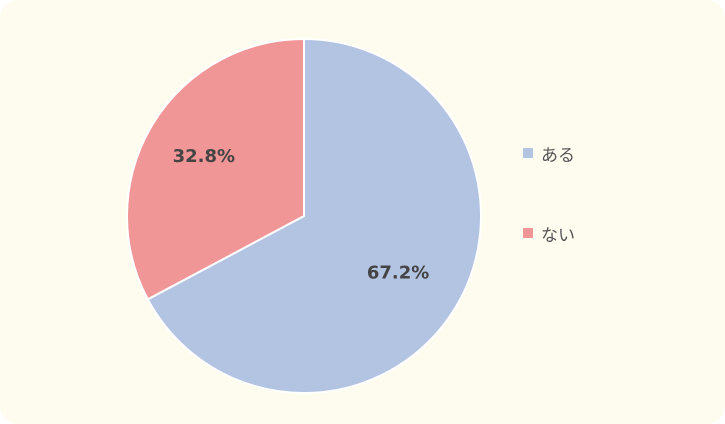 This screenshot has height=424, width=725. I want to click on legend-label-2: ない, so click(558, 235).